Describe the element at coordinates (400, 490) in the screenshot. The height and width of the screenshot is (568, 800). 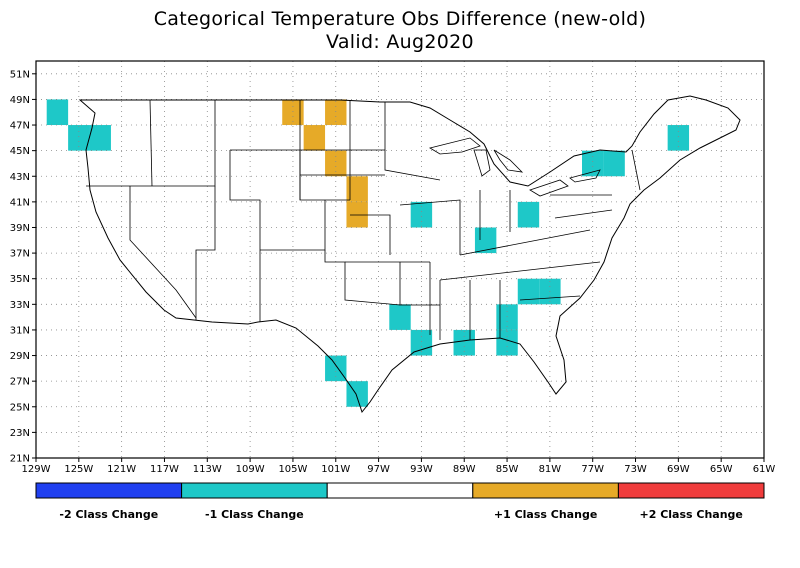
I see `legend-swatch-zero` at that location.